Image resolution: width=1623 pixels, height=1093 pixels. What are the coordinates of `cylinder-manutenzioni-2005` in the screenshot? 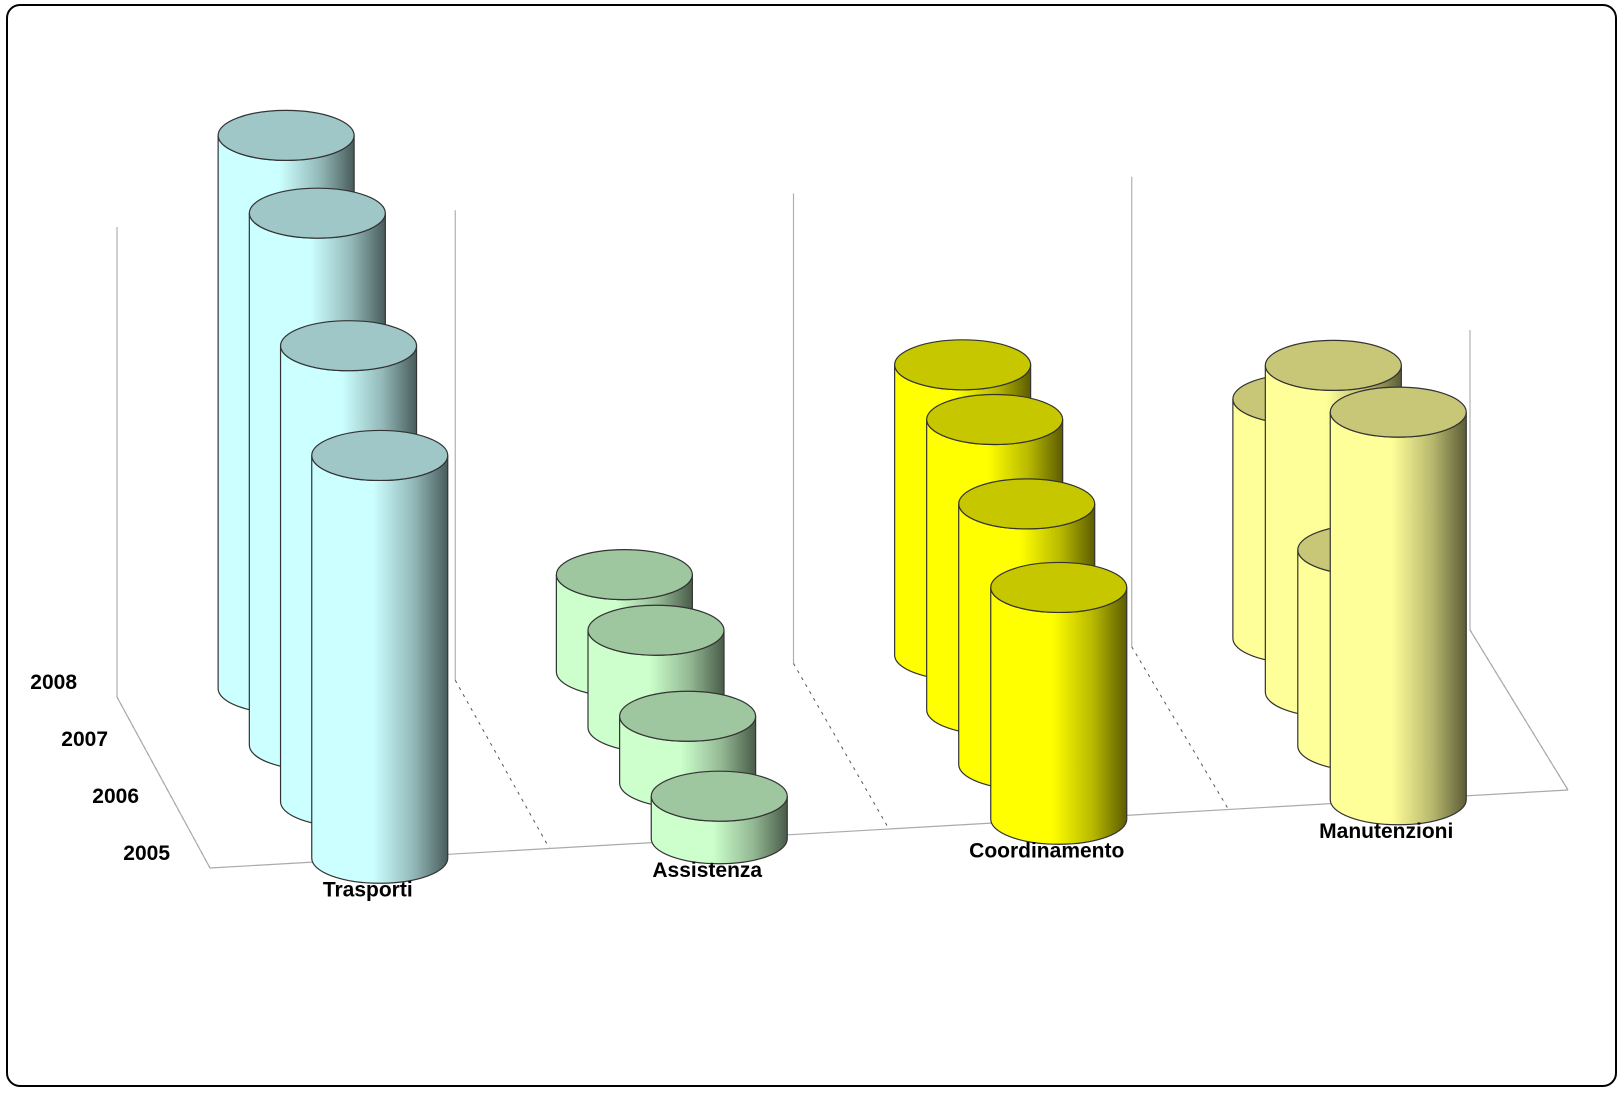 It's located at (1398, 606).